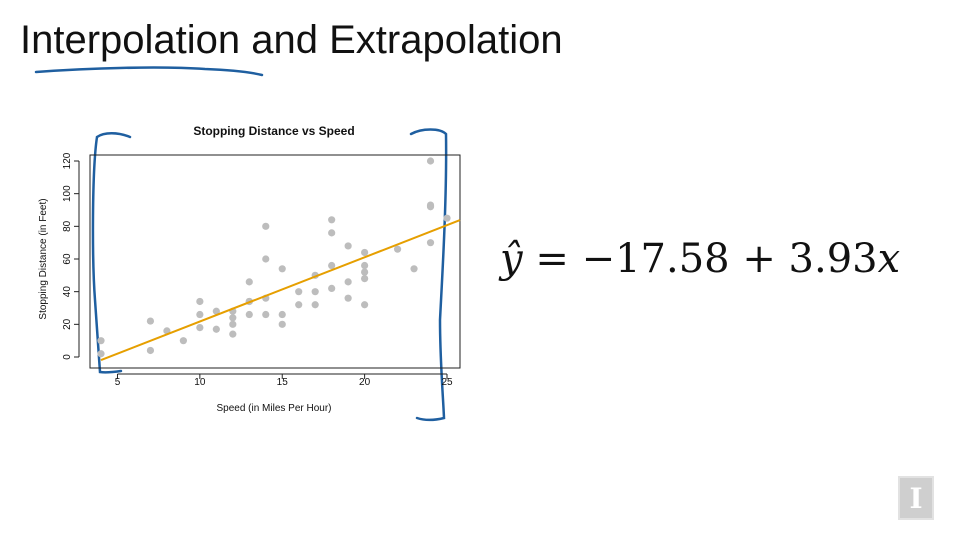 The height and width of the screenshot is (540, 960). Describe the element at coordinates (118, 382) in the screenshot. I see `x-tick-label: 5` at that location.